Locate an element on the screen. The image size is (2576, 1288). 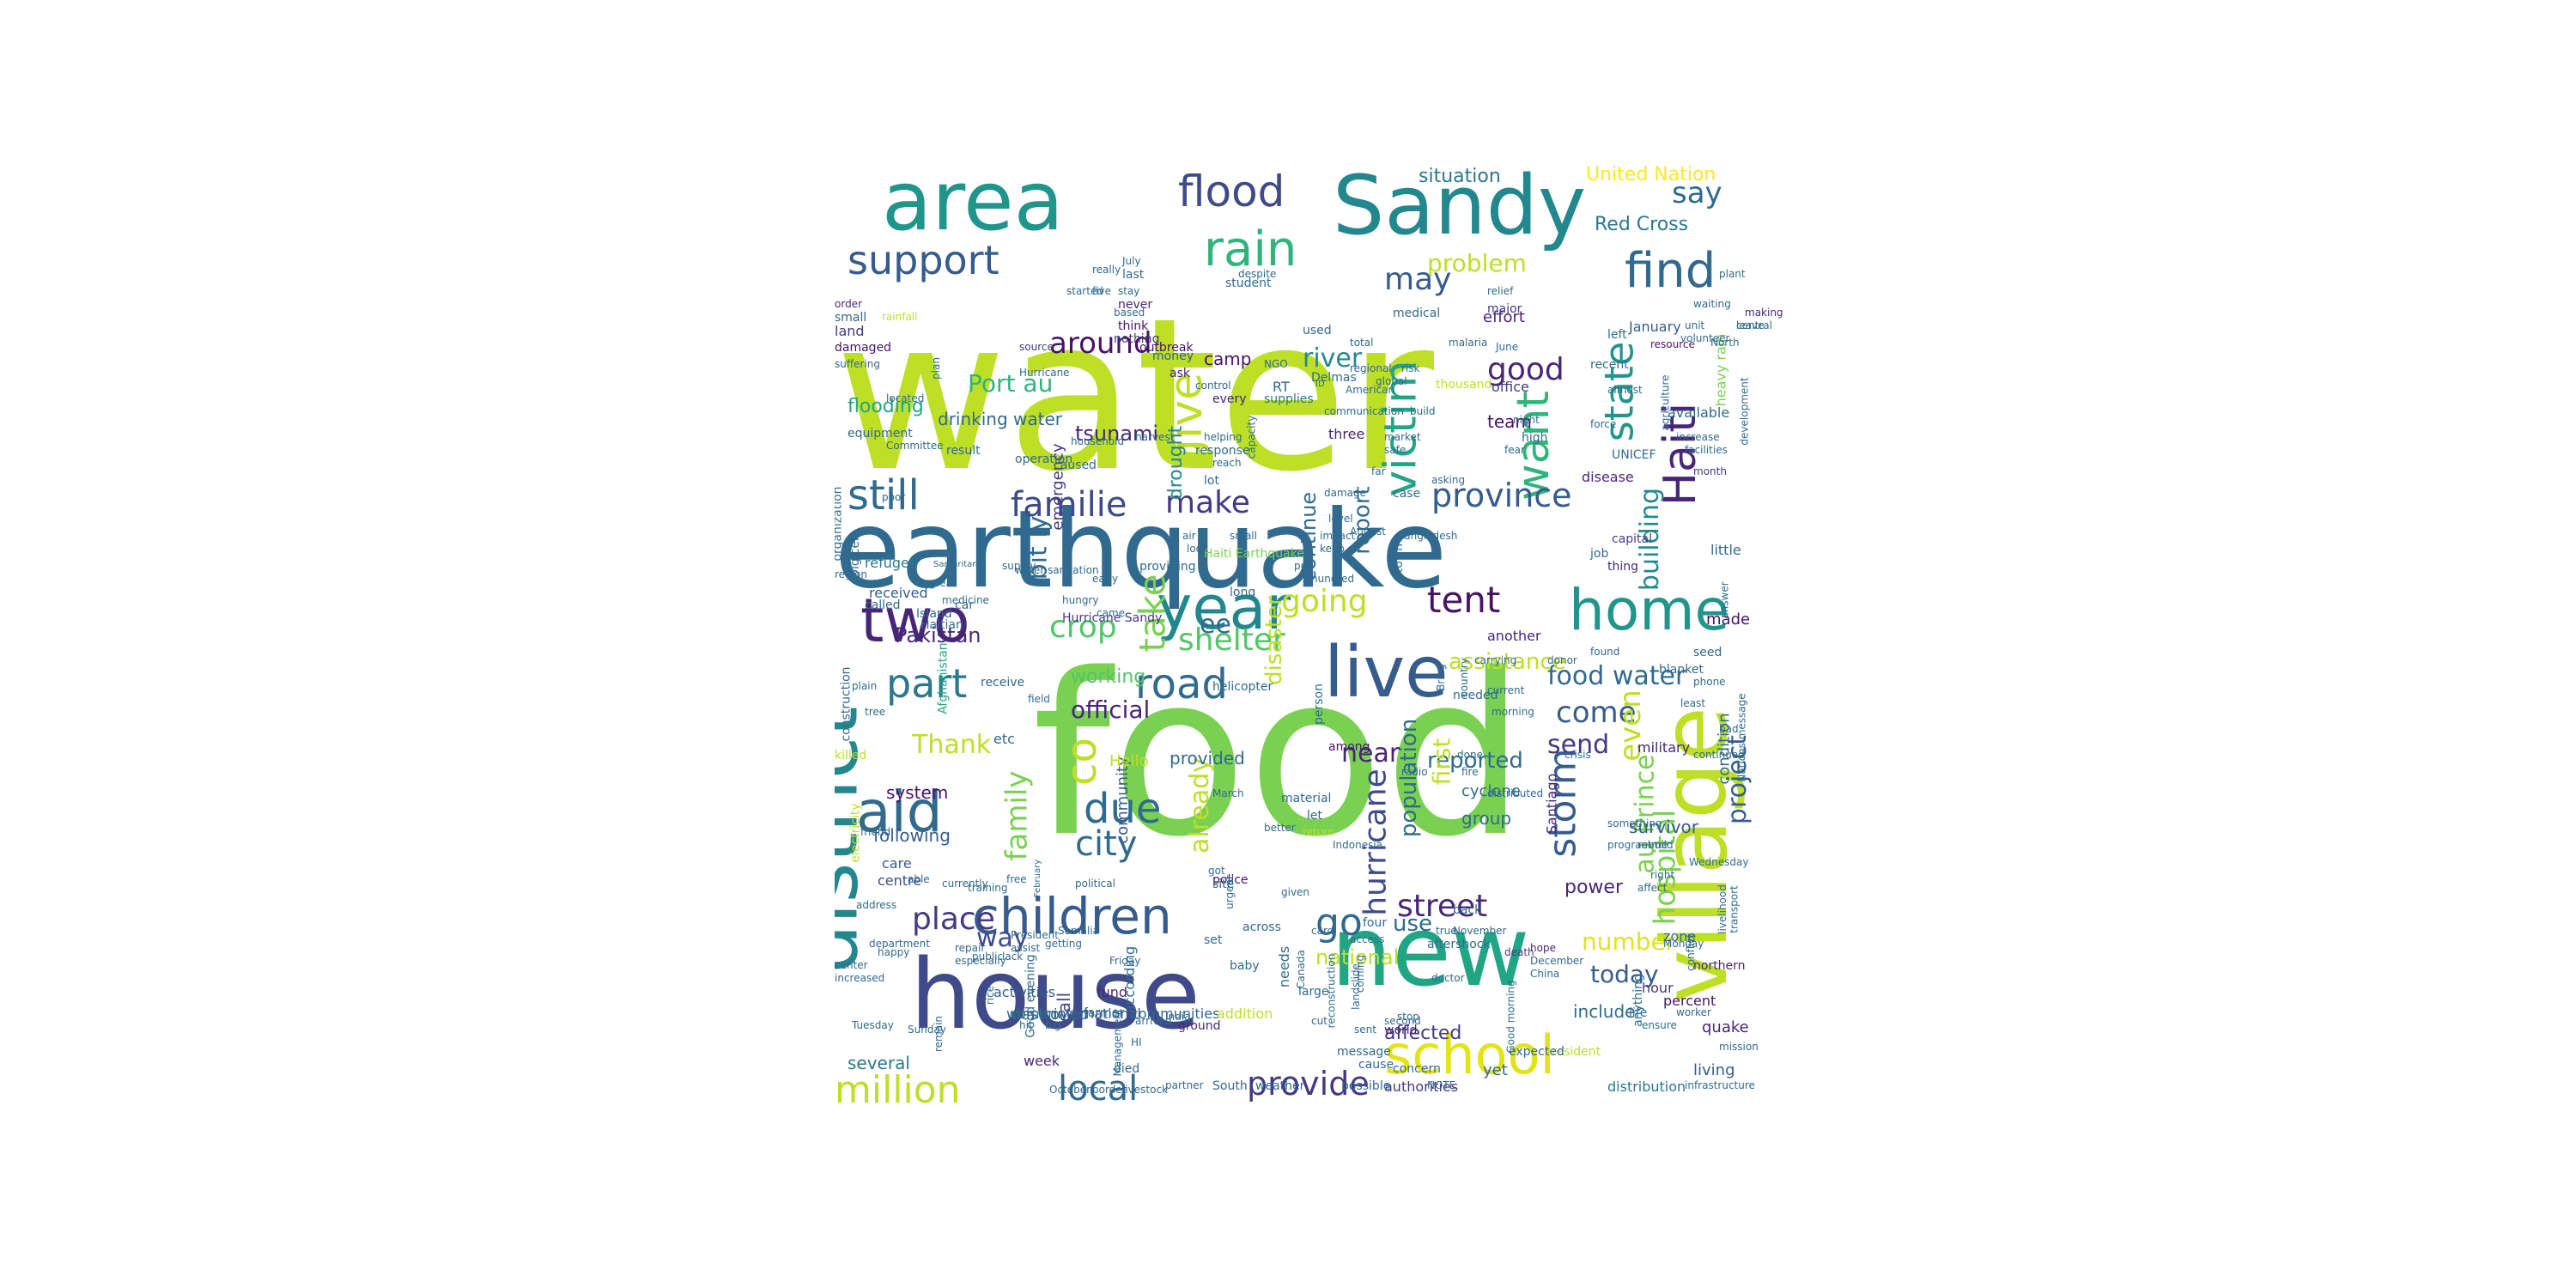
word-south: South is located at coordinates (1230, 1086).